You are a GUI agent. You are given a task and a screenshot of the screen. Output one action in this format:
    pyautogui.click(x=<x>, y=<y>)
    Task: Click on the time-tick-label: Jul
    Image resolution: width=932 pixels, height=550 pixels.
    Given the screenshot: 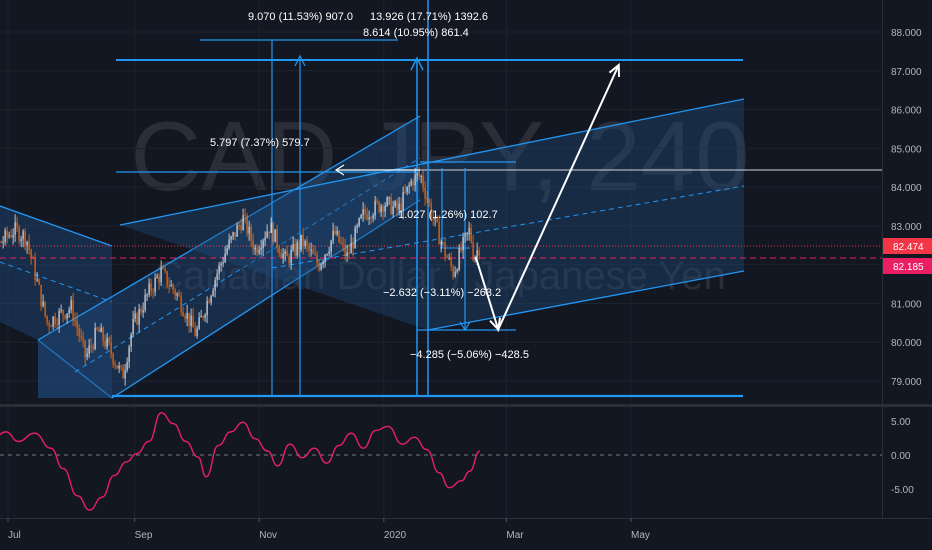 What is the action you would take?
    pyautogui.click(x=14, y=535)
    